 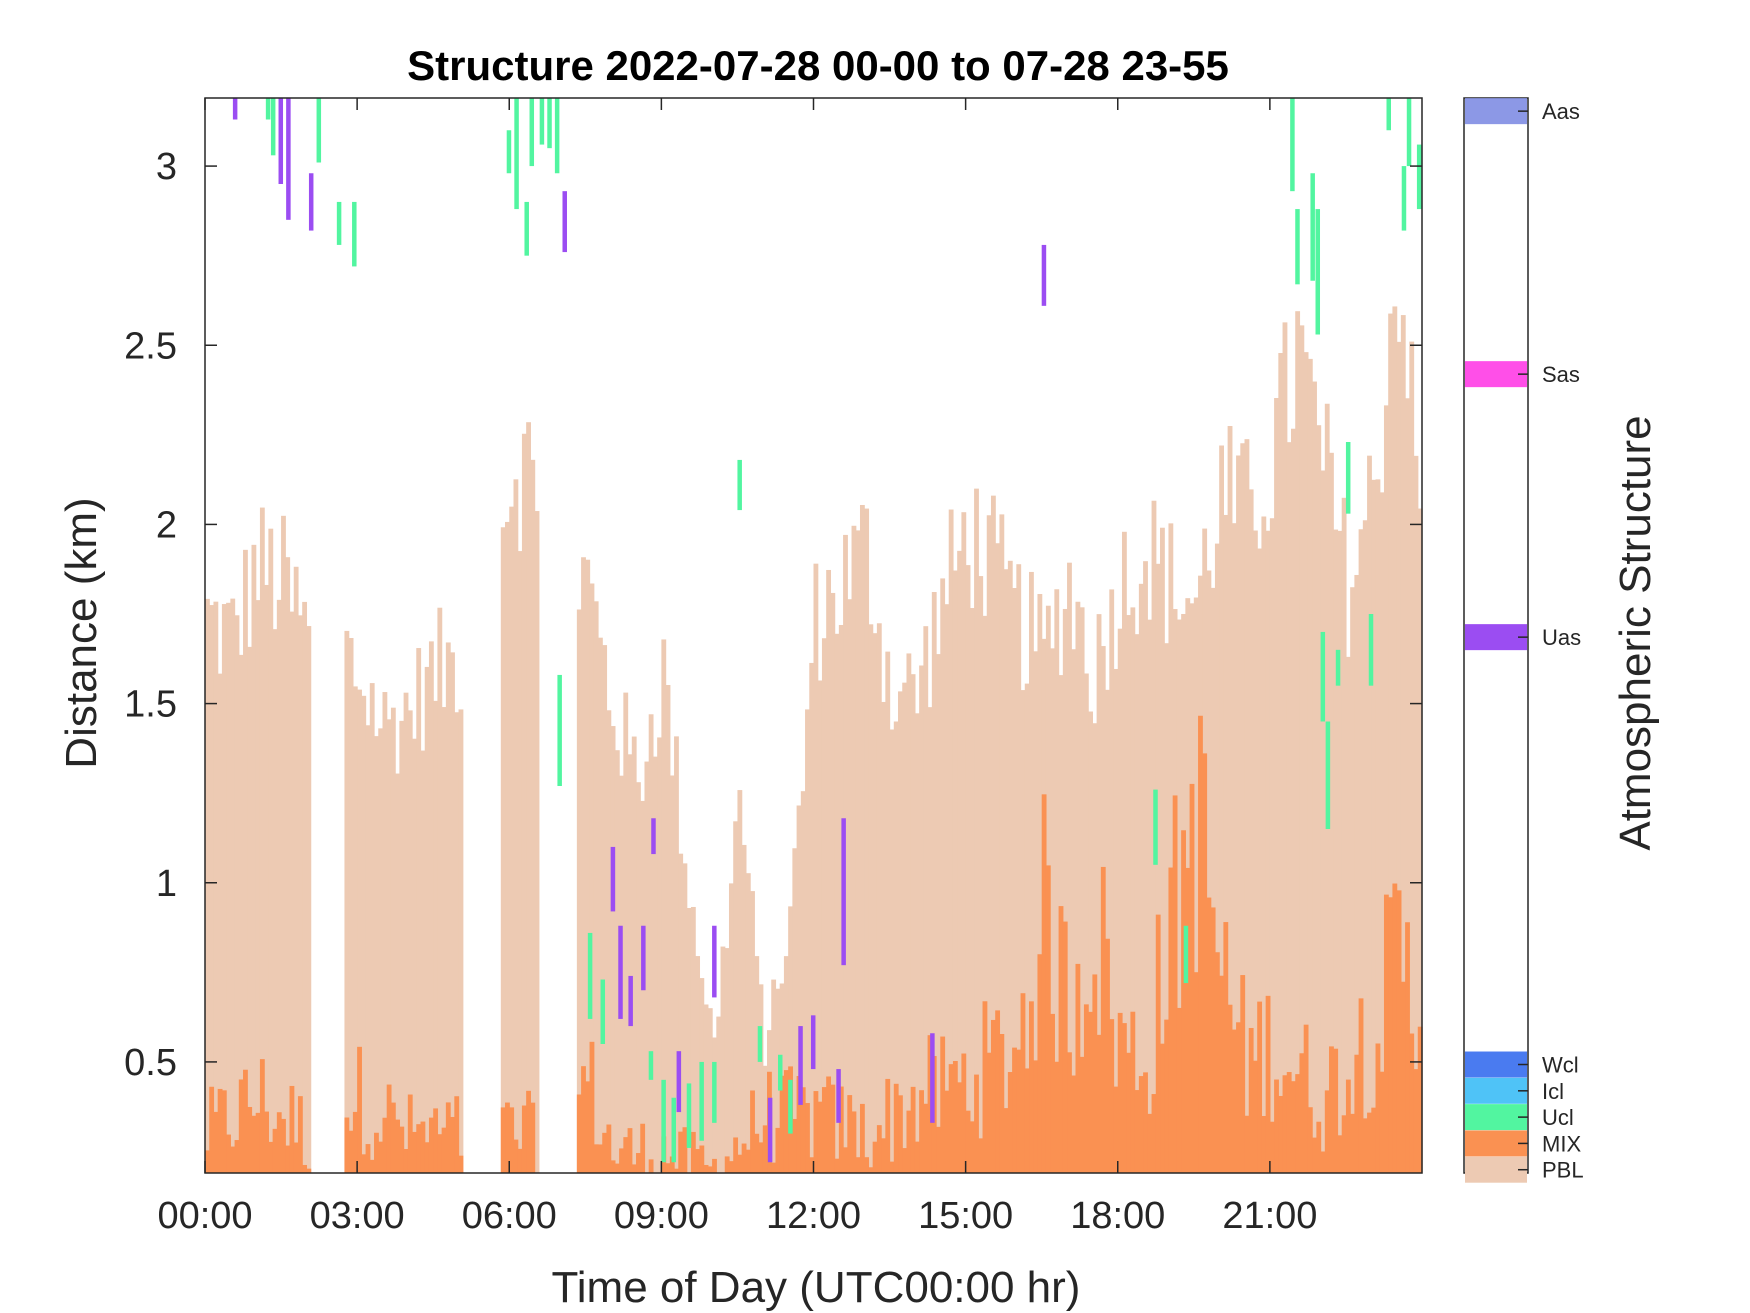 I want to click on x-tick-label: 15:00, so click(x=965, y=1216).